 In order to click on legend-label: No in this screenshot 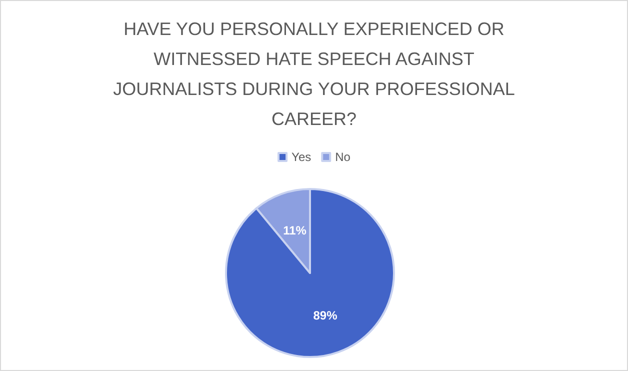, I will do `click(343, 157)`.